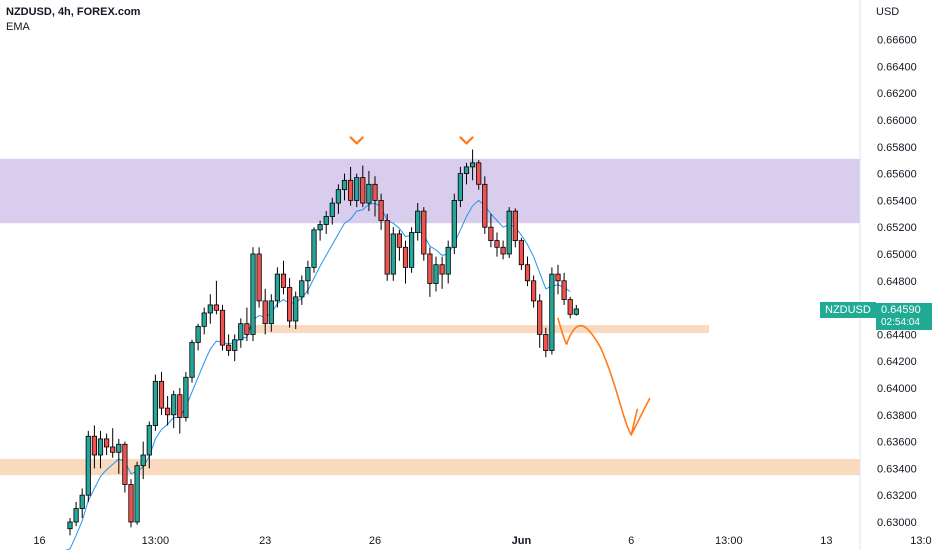 The height and width of the screenshot is (550, 932). I want to click on projection-curve, so click(594, 376).